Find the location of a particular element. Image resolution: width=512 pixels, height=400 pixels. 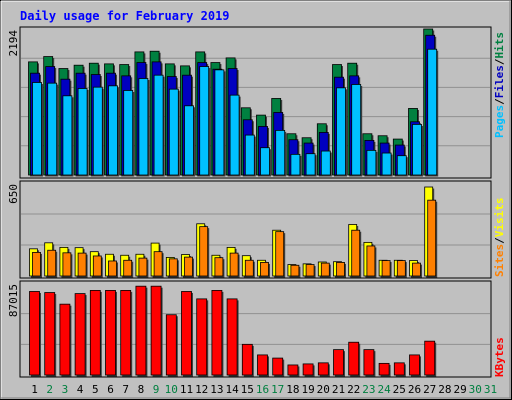

middle-legend-entry: Sites is located at coordinates (499, 260).